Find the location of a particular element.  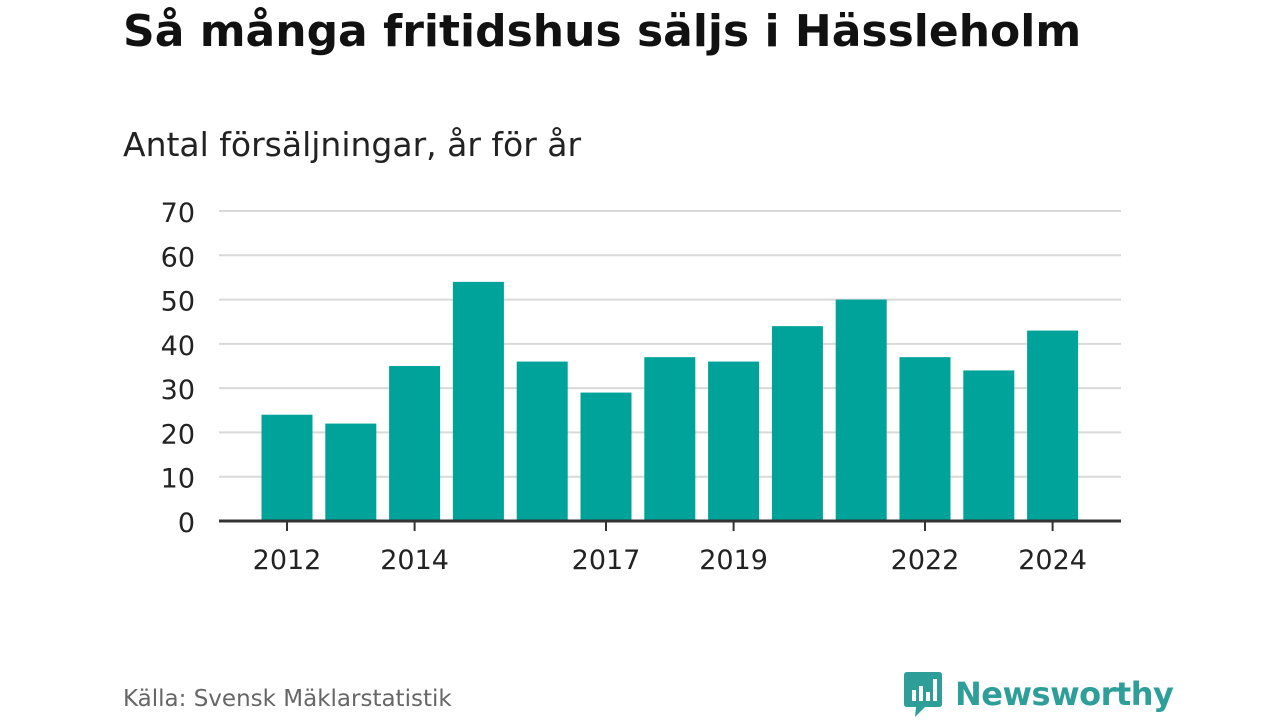

bar-2017 is located at coordinates (606, 456).